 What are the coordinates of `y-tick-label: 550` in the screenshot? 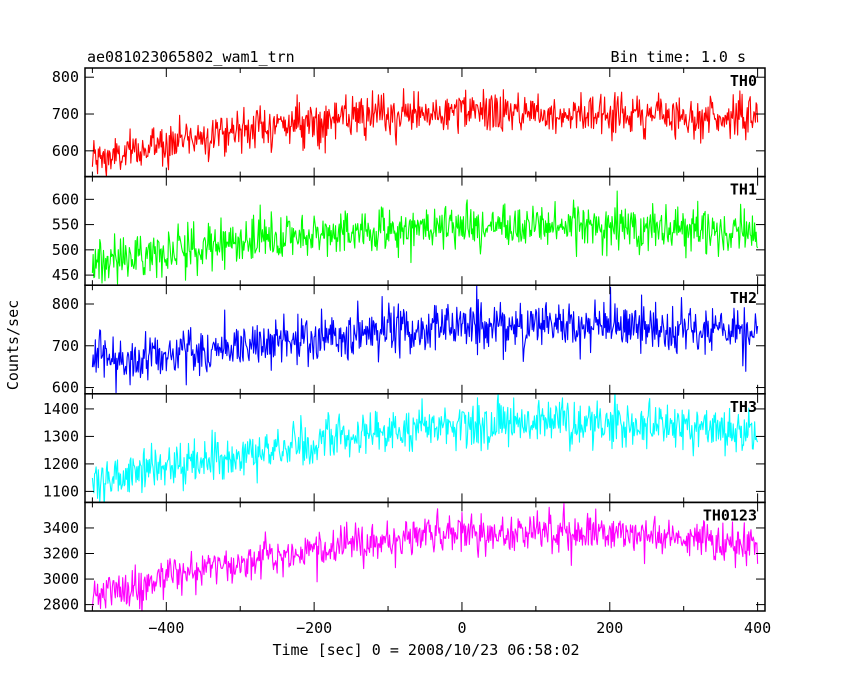 It's located at (65, 225).